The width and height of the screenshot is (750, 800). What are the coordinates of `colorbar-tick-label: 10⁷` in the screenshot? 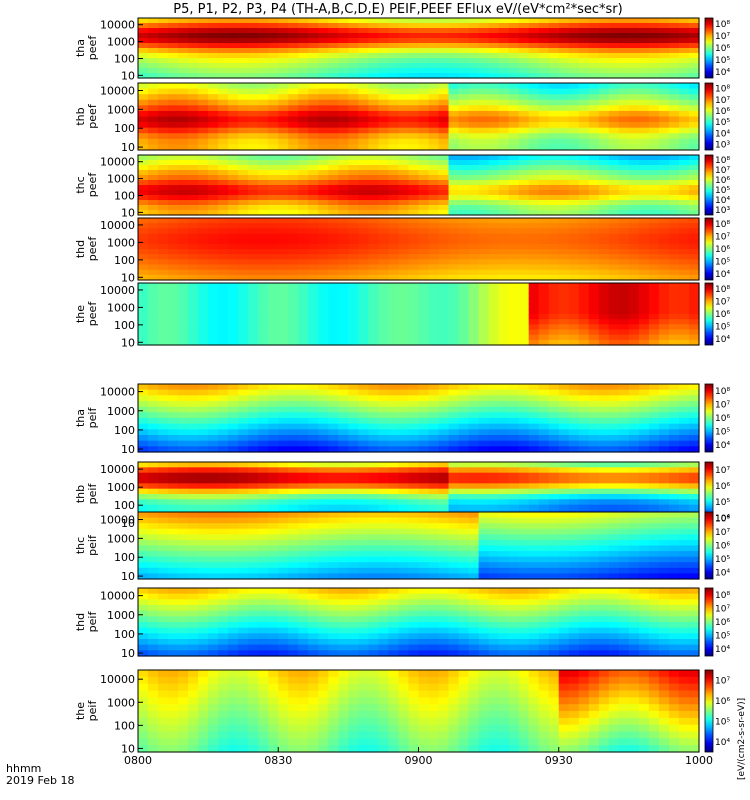 It's located at (722, 37).